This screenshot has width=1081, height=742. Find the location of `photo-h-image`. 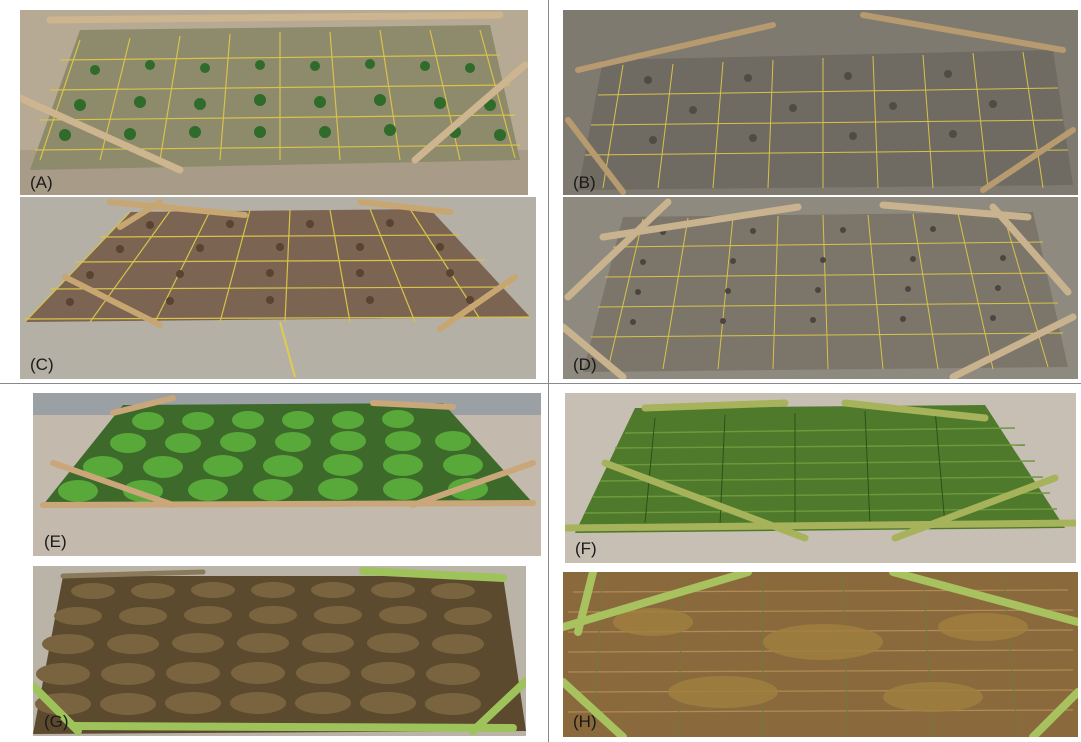

photo-h-image is located at coordinates (820, 654).